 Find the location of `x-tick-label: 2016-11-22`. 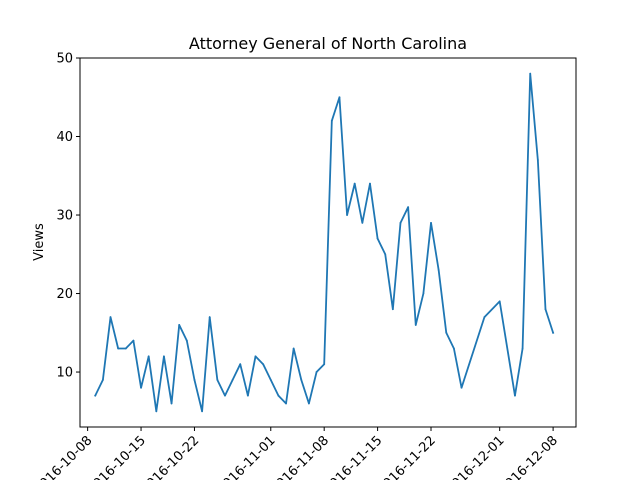

x-tick-label: 2016-11-22 is located at coordinates (407, 456).